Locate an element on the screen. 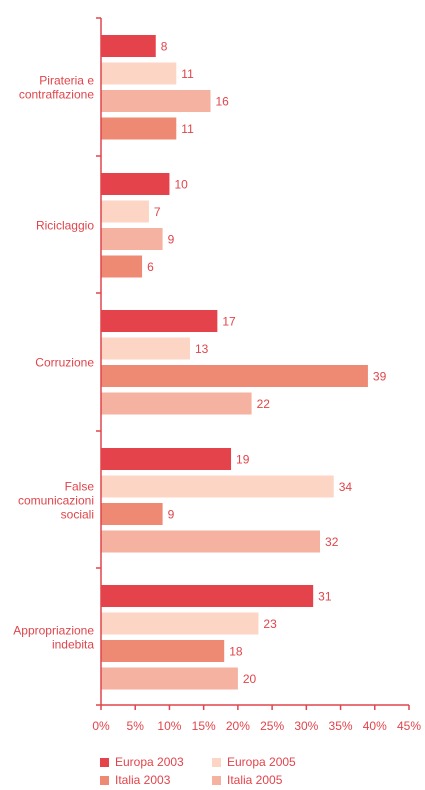  x-tick-label: 35% is located at coordinates (341, 726).